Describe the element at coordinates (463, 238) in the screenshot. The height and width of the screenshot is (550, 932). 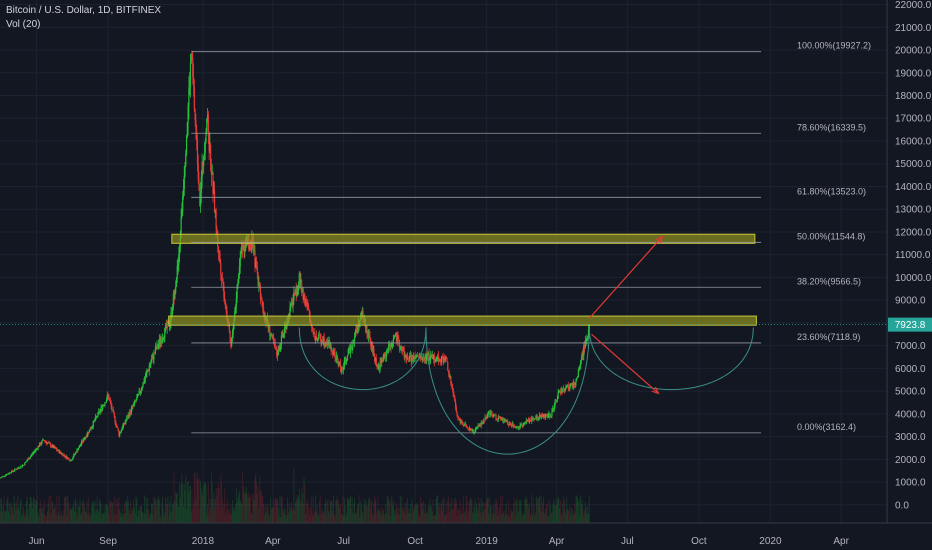
I see `resistance-zone` at that location.